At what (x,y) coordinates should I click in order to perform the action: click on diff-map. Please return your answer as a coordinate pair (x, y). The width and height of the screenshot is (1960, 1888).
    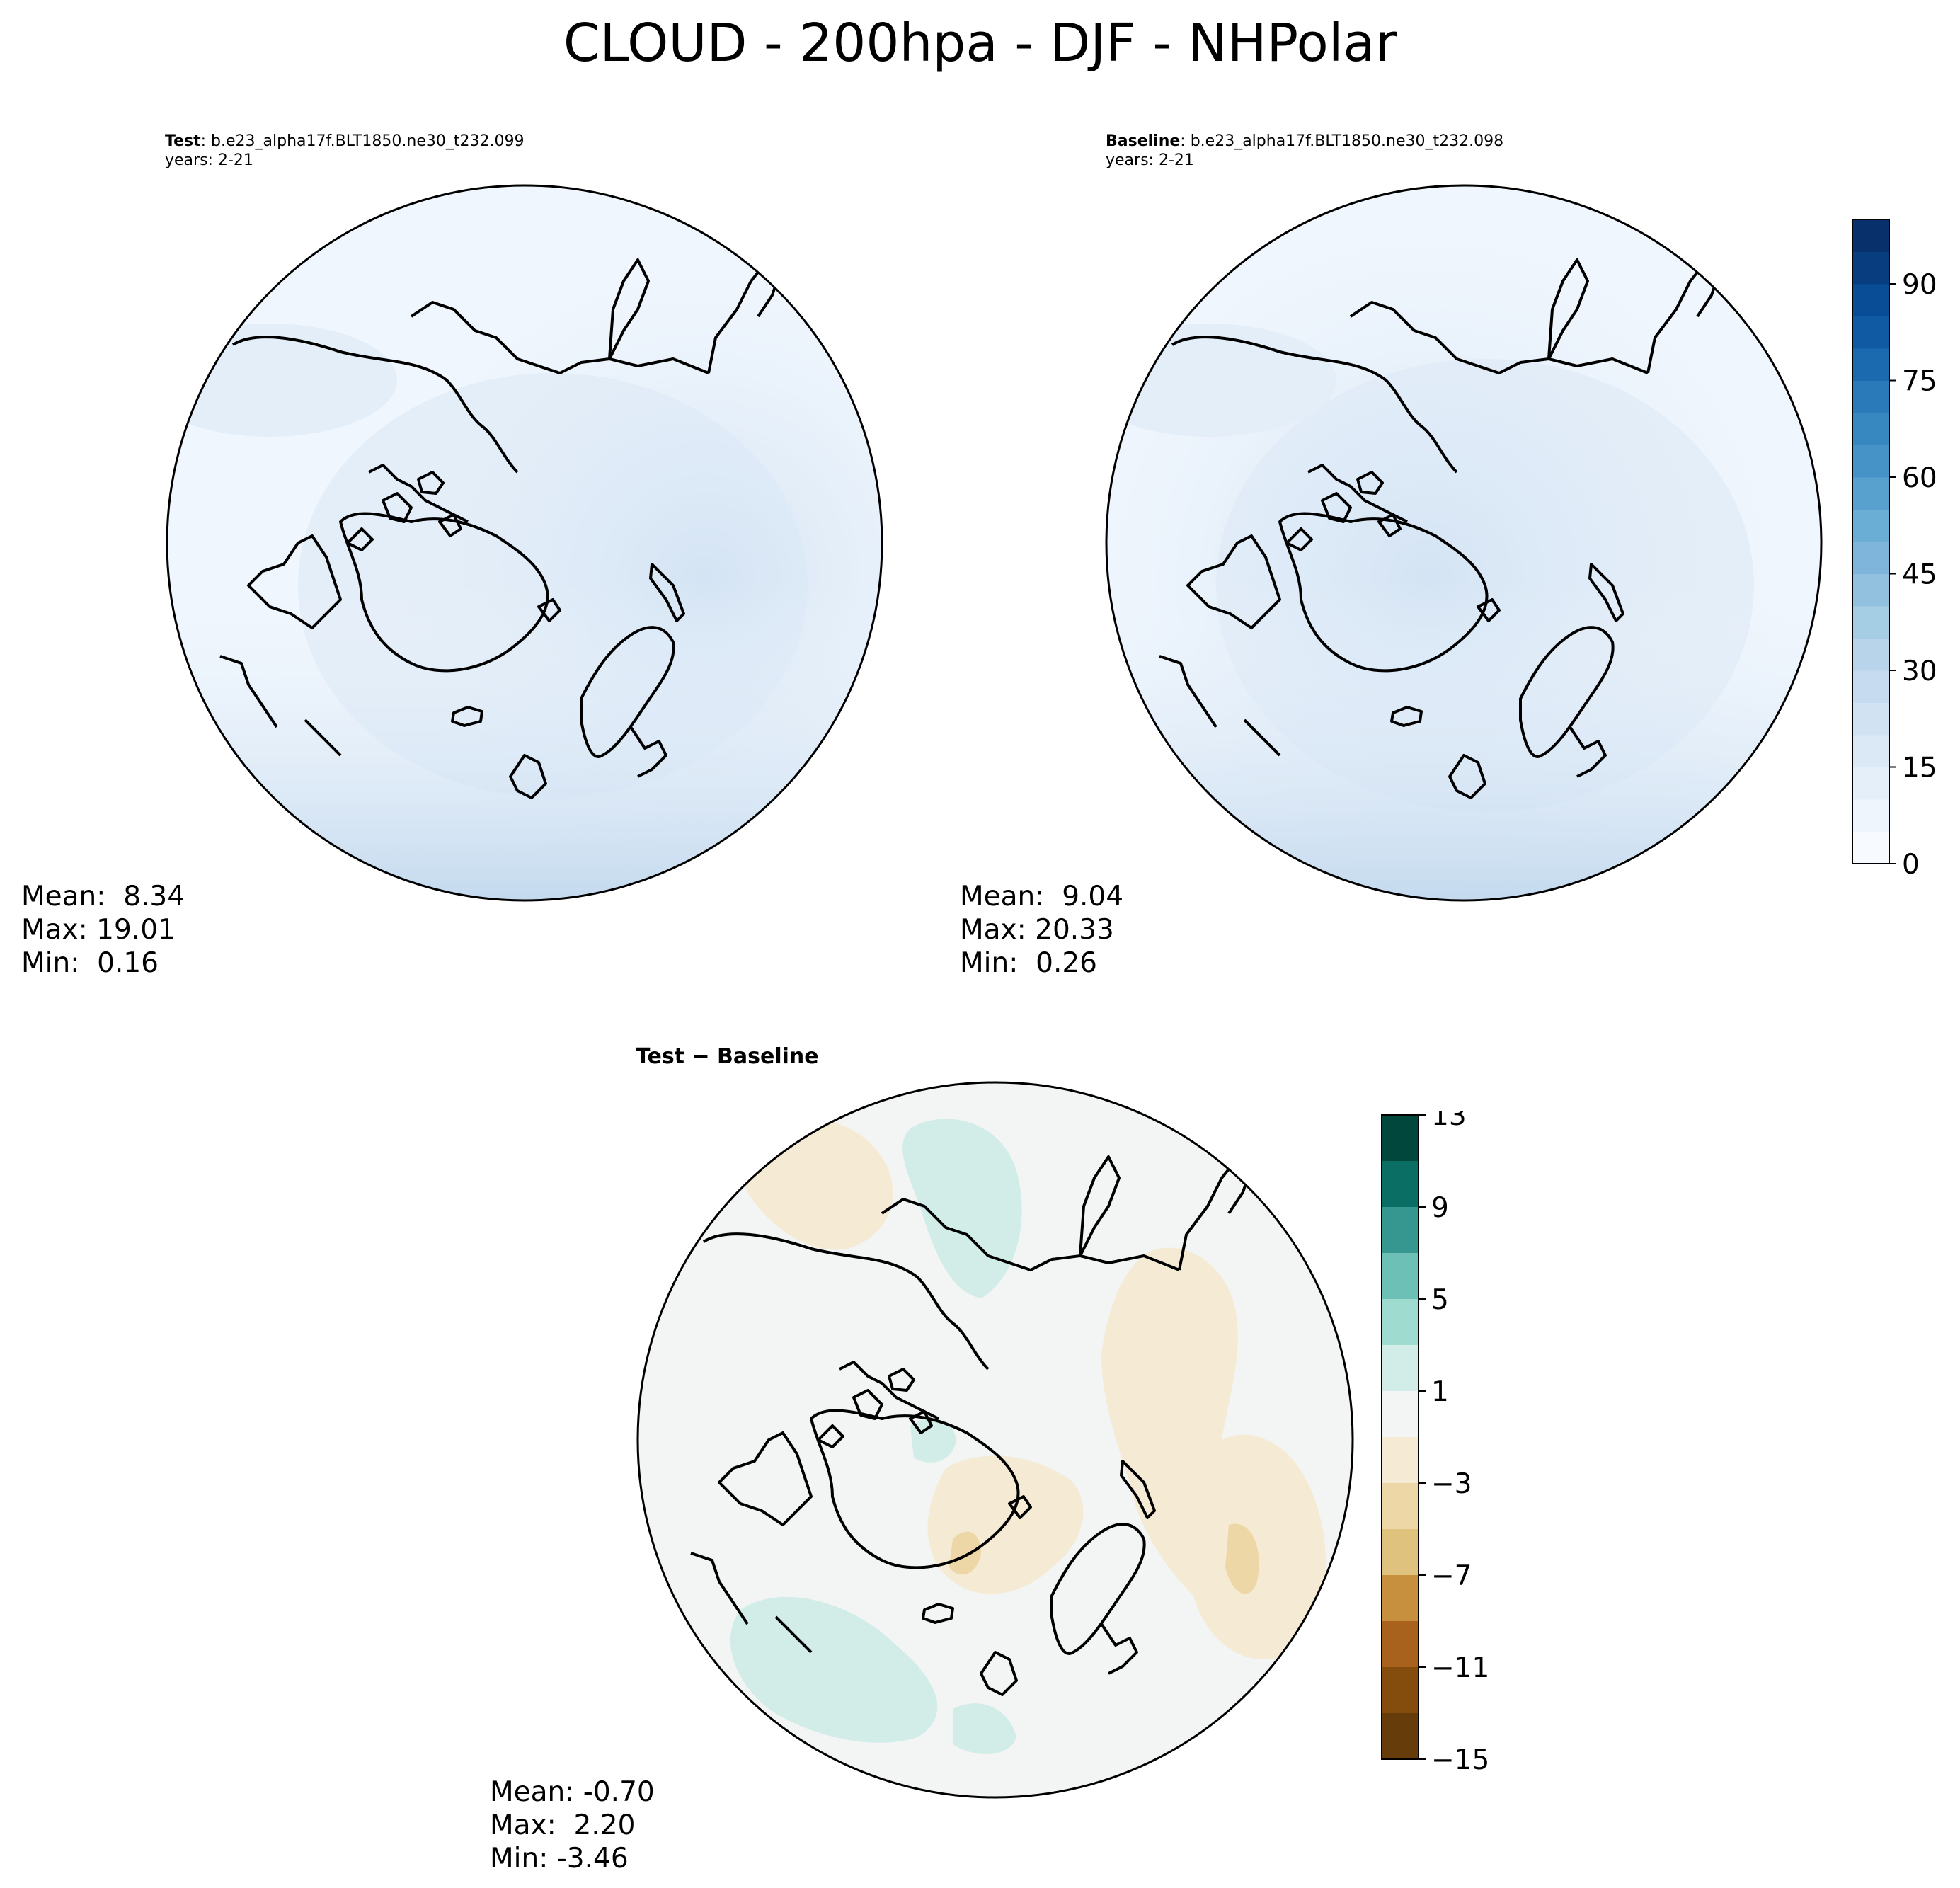
    Looking at the image, I should click on (995, 1440).